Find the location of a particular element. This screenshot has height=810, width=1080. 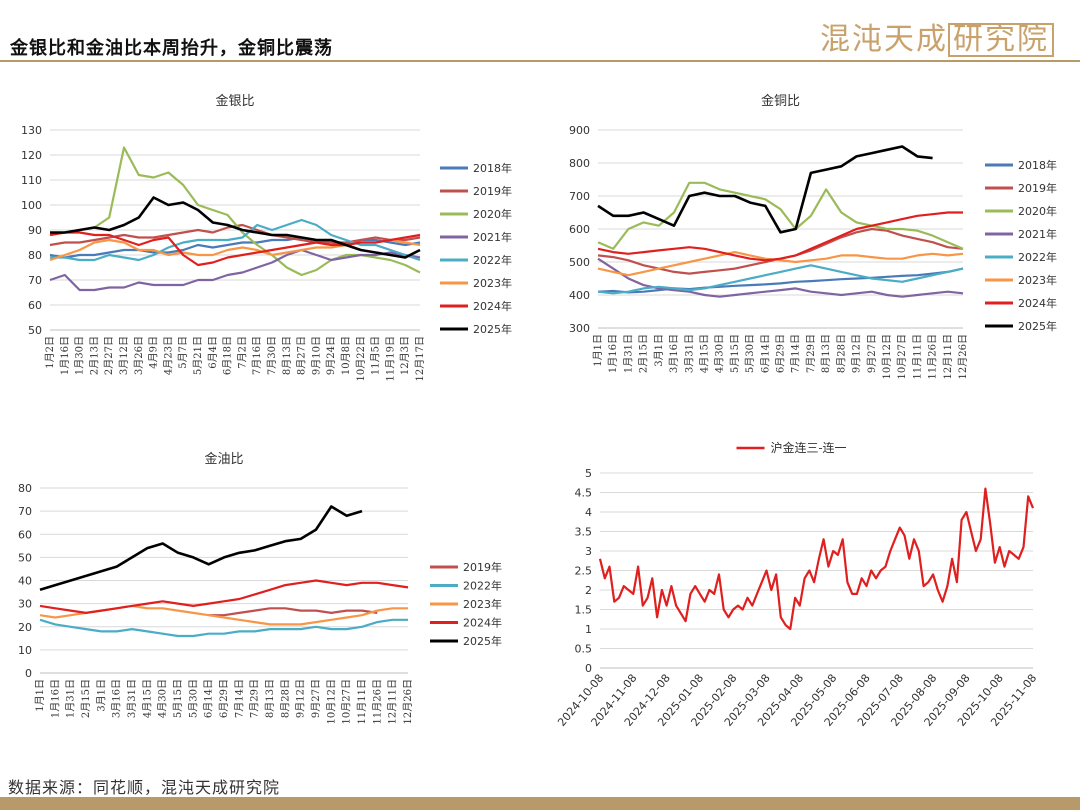

x-tick-label: 6月18日 is located at coordinates (228, 355).